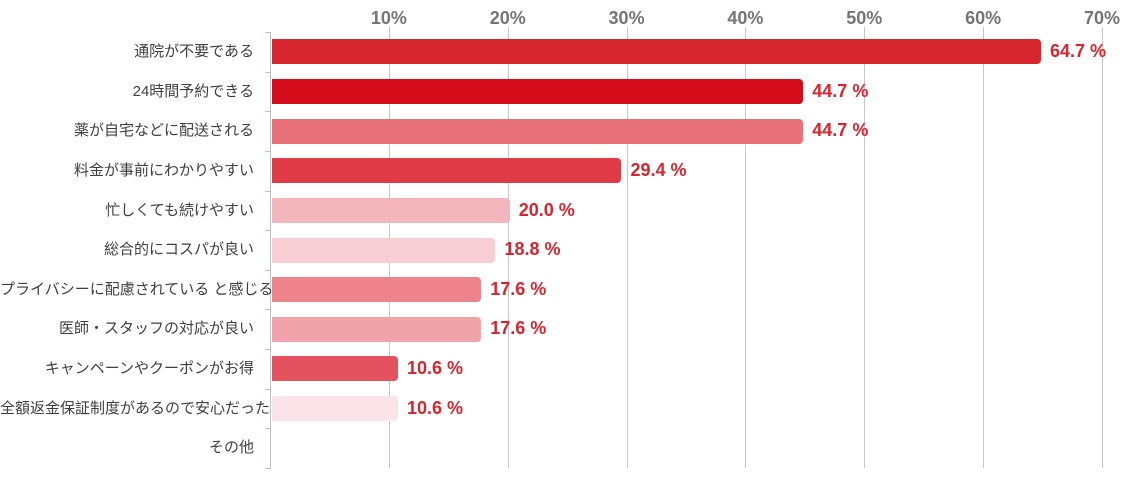  I want to click on category-label: 通院が不要である, so click(194, 51).